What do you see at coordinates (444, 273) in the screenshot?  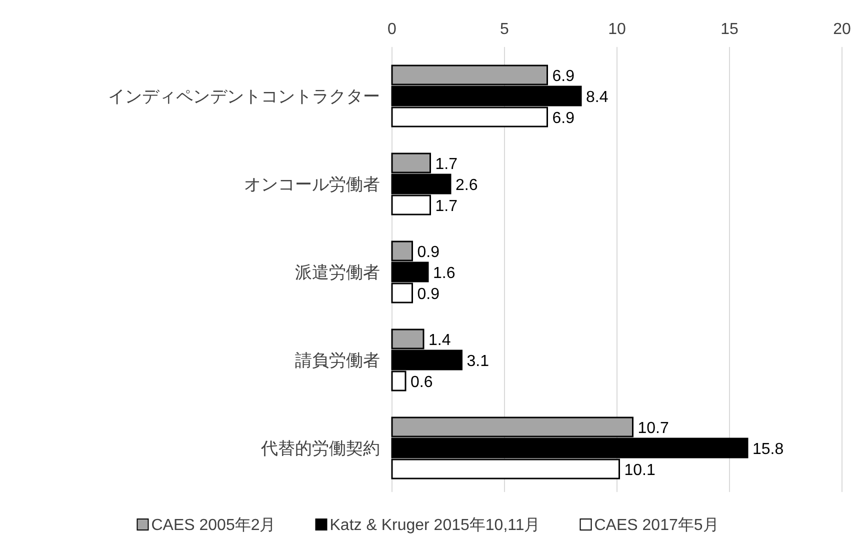 I see `data-label: 1.6` at bounding box center [444, 273].